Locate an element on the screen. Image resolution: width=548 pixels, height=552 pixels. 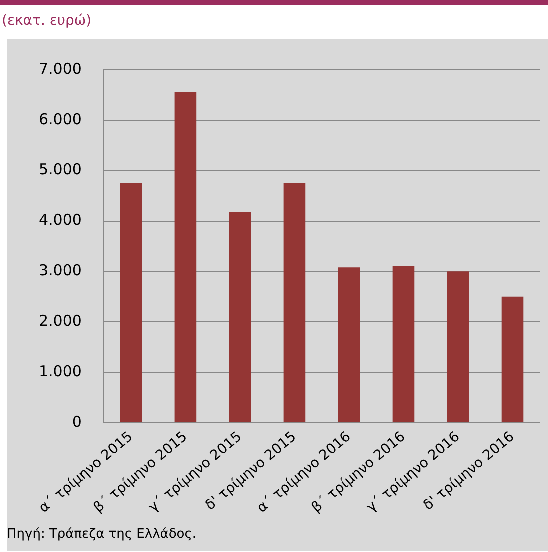
text: Πηγή: Τράπεζα της Ελλάδος. is located at coordinates (102, 534).